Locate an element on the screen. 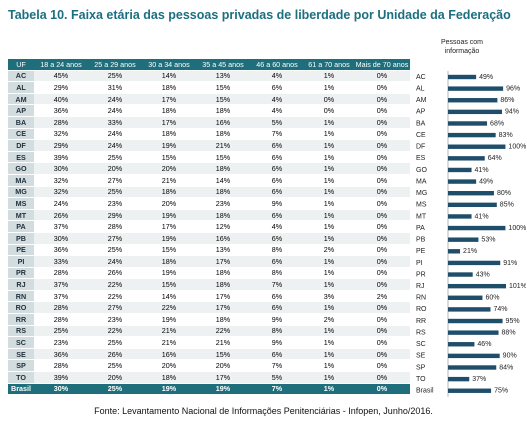 This screenshot has height=425, width=527. value-label: 21% is located at coordinates (470, 251).